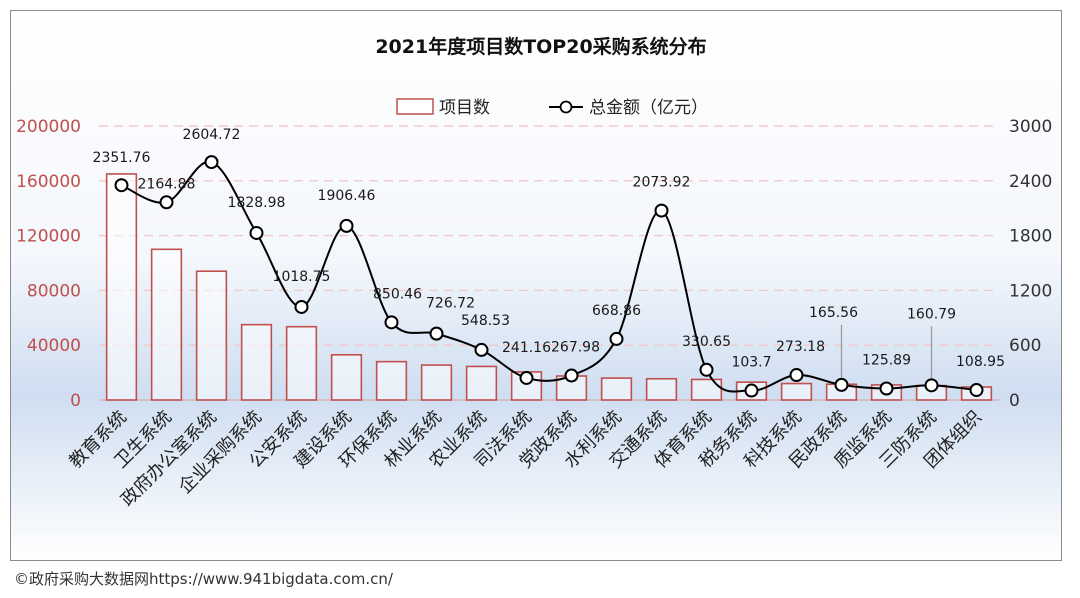 The height and width of the screenshot is (598, 1080). Describe the element at coordinates (1030, 127) in the screenshot. I see `right-axis-tick-label: 3000` at that location.